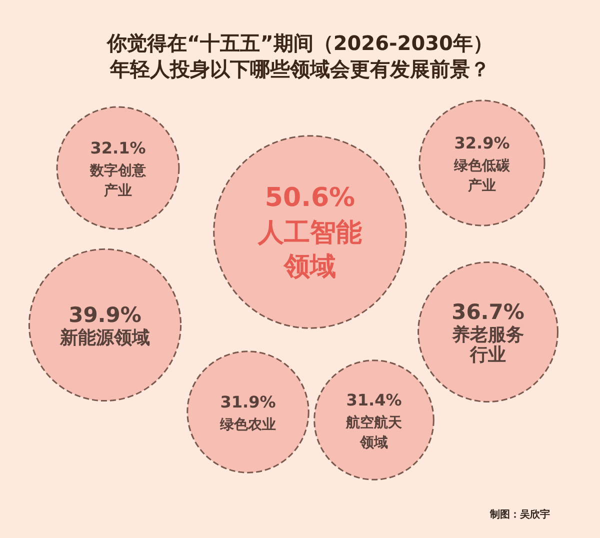 Image resolution: width=600 pixels, height=538 pixels. I want to click on text: 你觉得在“十五五”期间（2026-2030年）, so click(299, 43).